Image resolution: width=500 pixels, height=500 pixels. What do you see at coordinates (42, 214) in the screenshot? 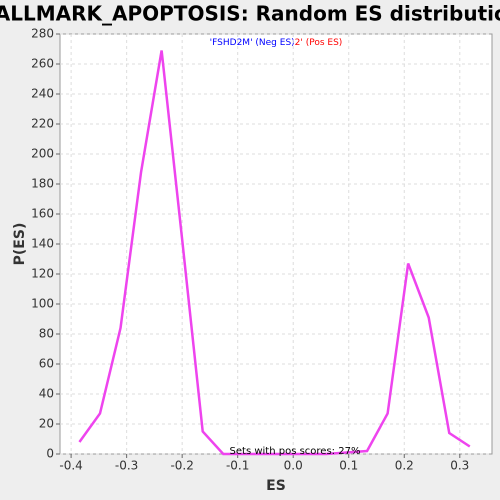
I see `y-tick-label: 160` at bounding box center [42, 214].